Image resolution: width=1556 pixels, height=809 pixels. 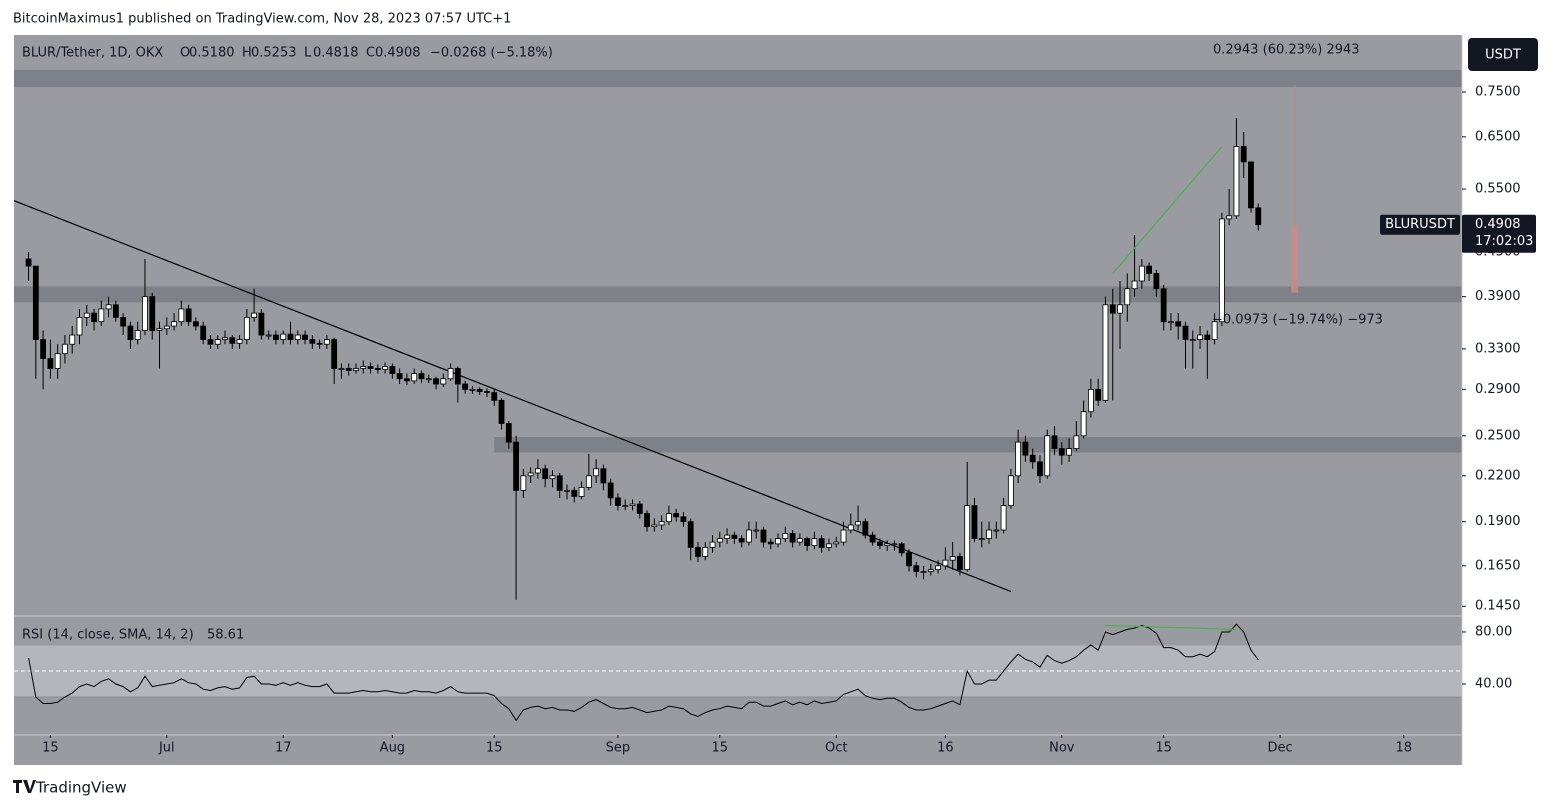 What do you see at coordinates (1498, 224) in the screenshot?
I see `last-price: 0.4908` at bounding box center [1498, 224].